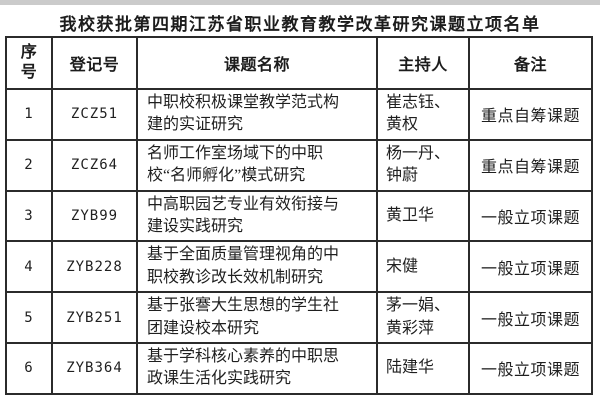 The width and height of the screenshot is (600, 400). I want to click on page-title: 我校获批第四期江苏省职业教育教学改革研究课题立项名单, so click(300, 24).